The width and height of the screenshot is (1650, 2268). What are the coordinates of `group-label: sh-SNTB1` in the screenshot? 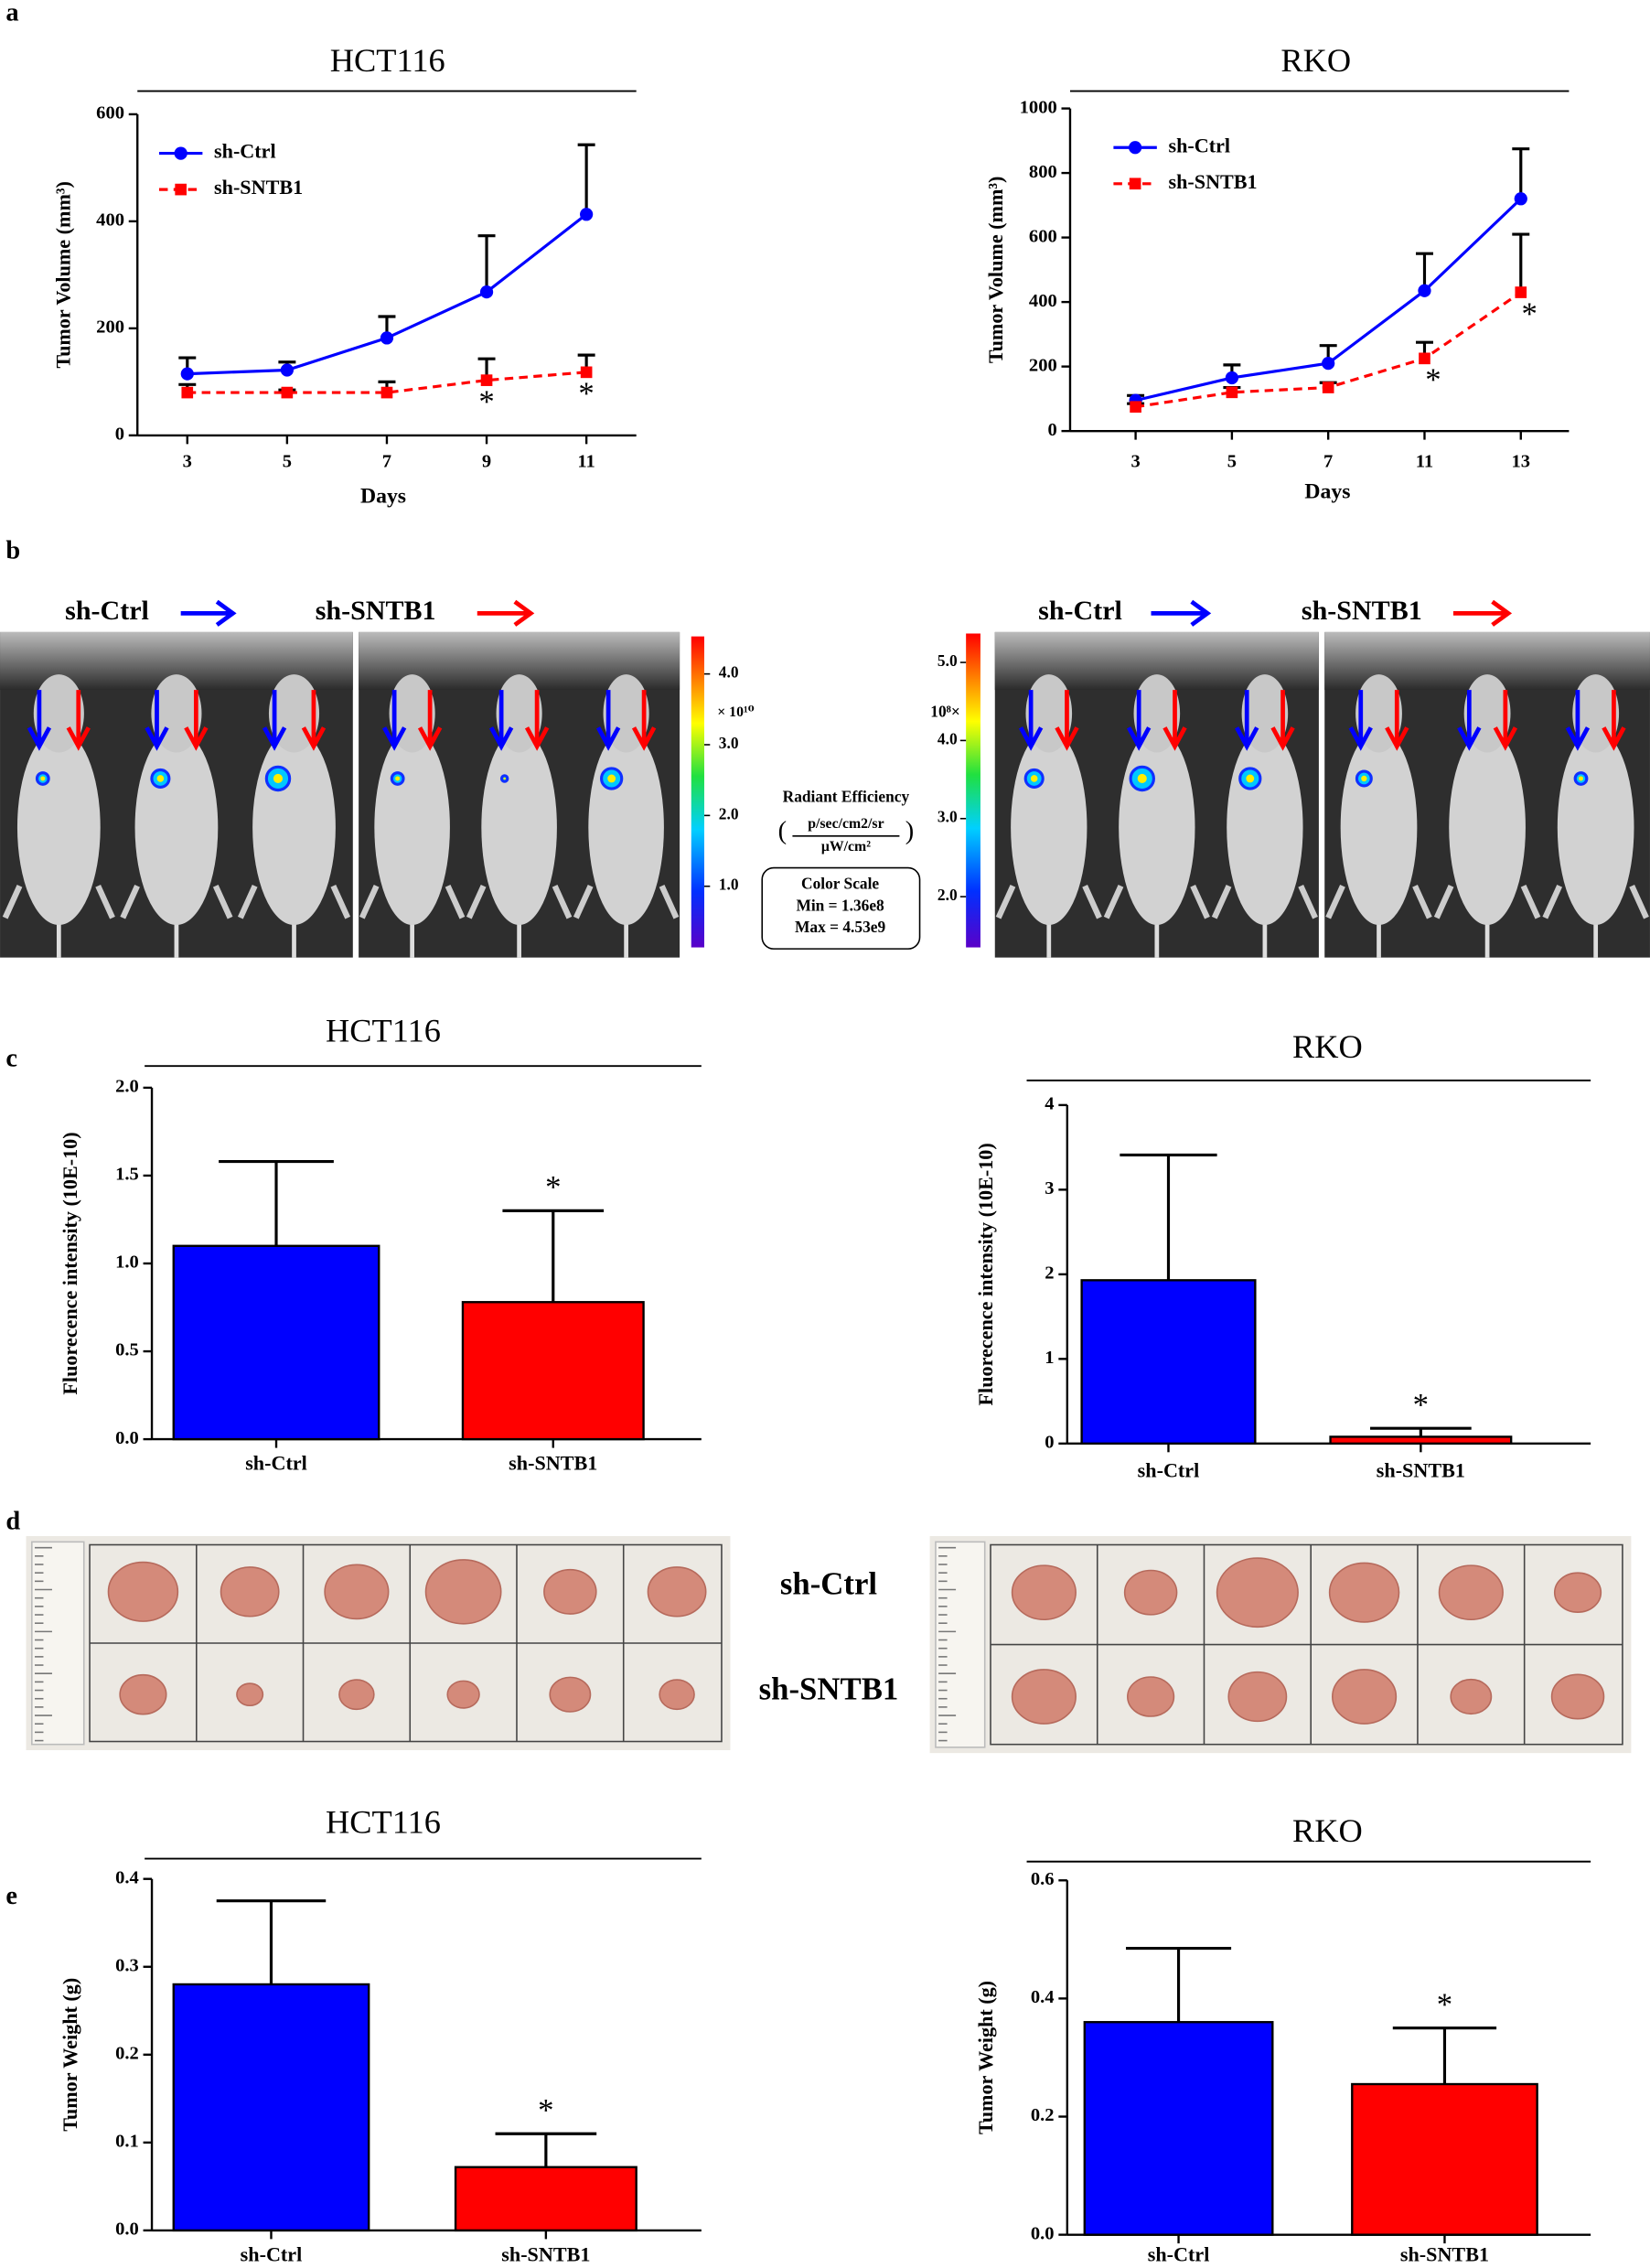 It's located at (376, 611).